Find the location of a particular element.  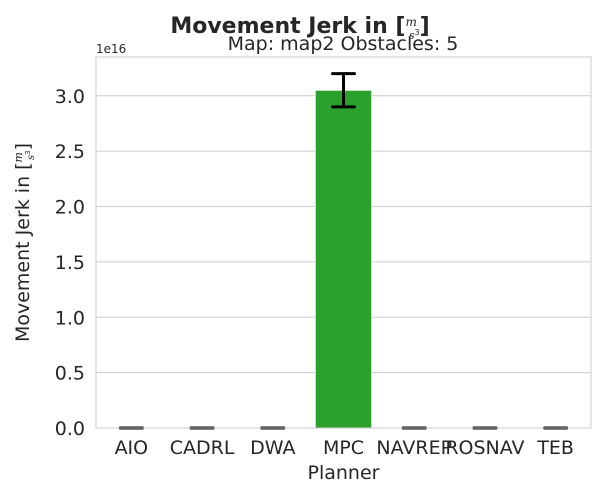

y-offset-text: 1e16 is located at coordinates (111, 49).